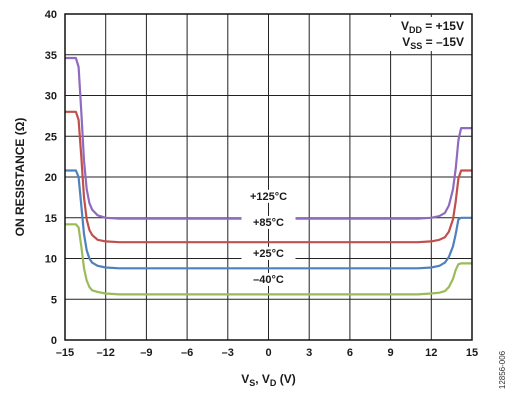 The height and width of the screenshot is (400, 514). I want to click on x-axis-title: VS, VD (V), so click(268, 380).